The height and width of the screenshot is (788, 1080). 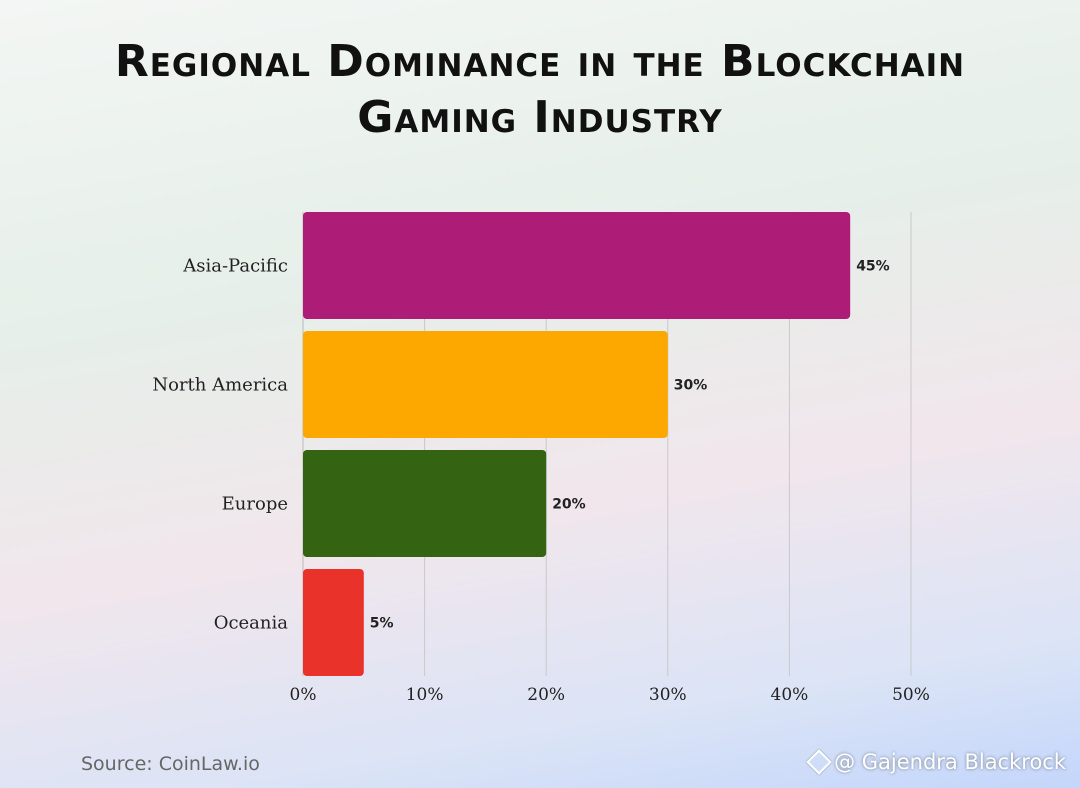 I want to click on x-tick-label-20: 20%, so click(x=546, y=695).